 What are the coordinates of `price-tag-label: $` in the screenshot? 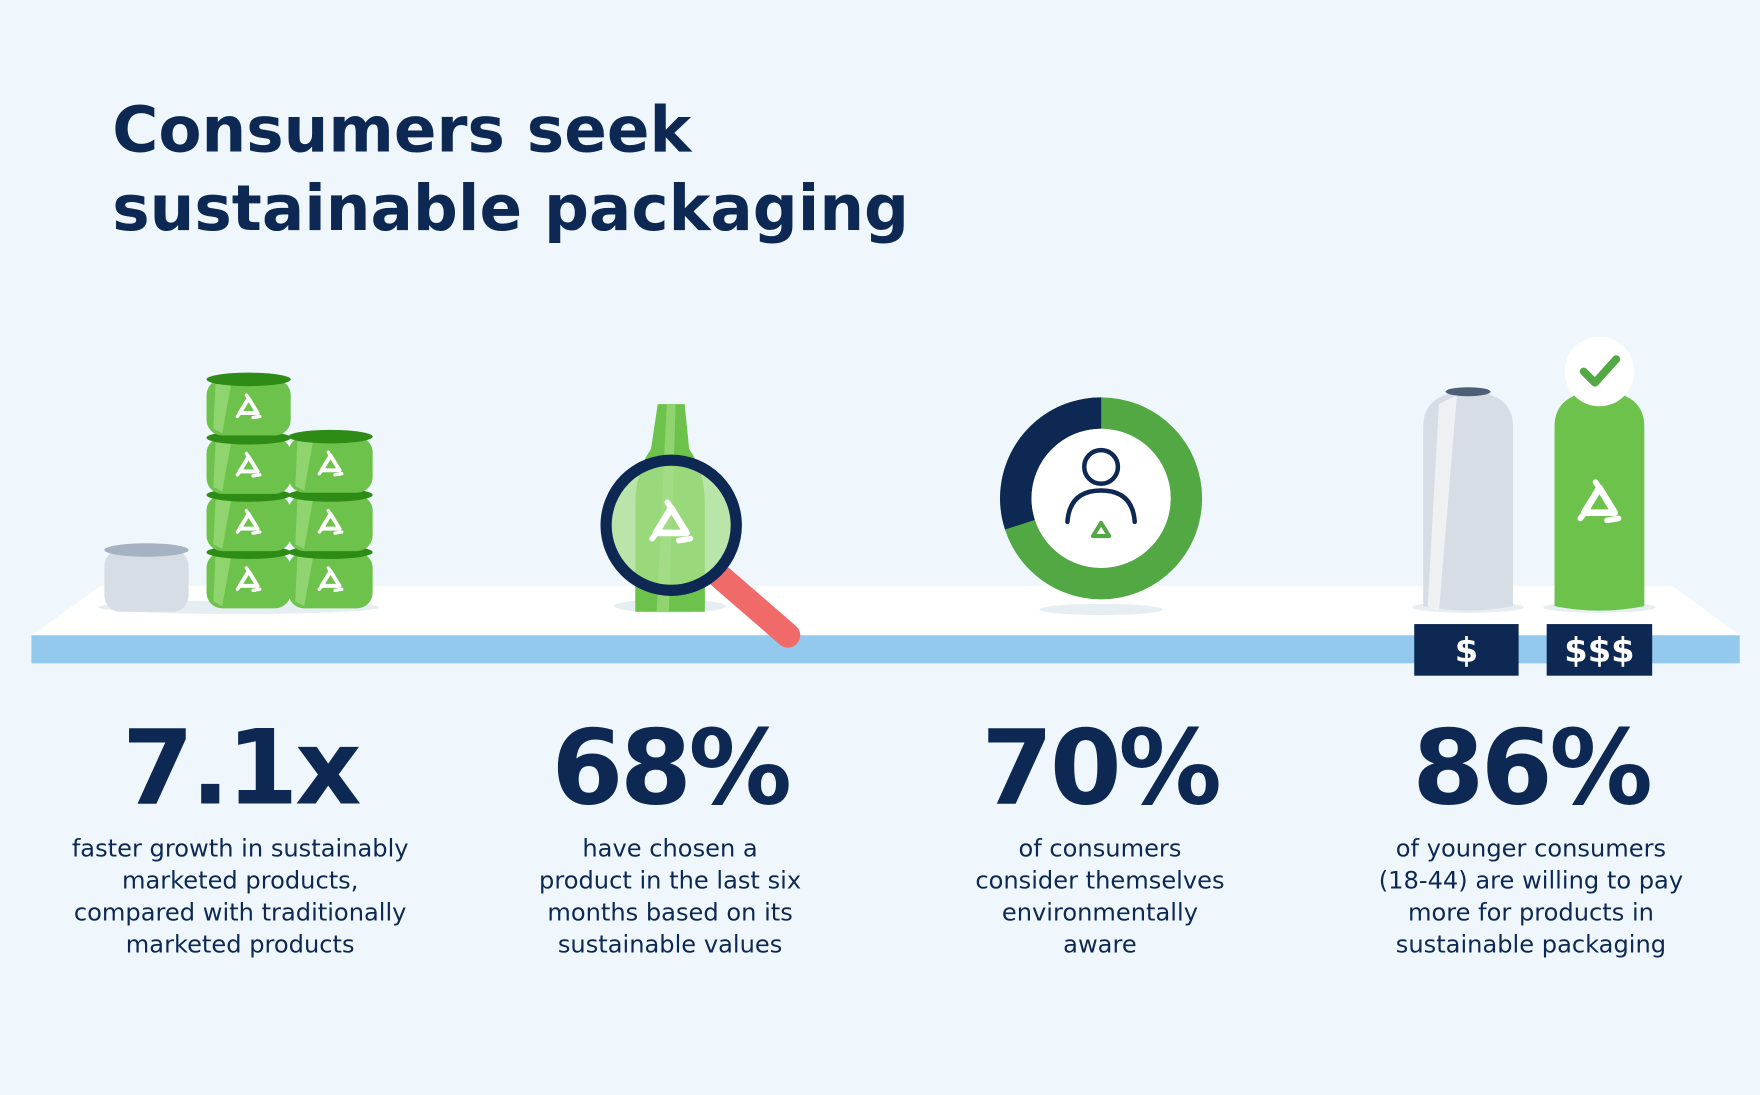 It's located at (1466, 650).